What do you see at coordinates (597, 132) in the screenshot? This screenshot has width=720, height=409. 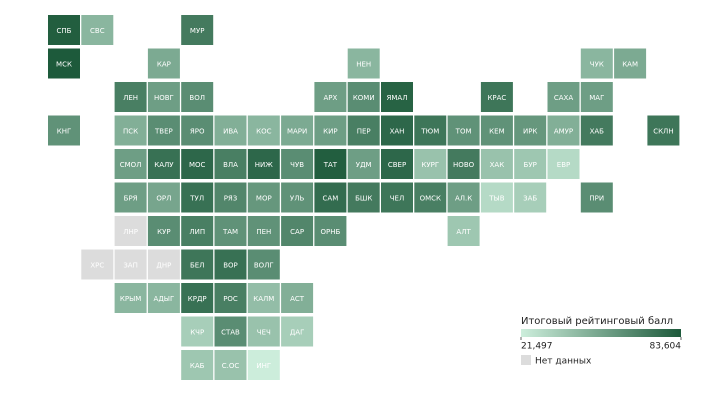 I see `region-label: ХАБ` at bounding box center [597, 132].